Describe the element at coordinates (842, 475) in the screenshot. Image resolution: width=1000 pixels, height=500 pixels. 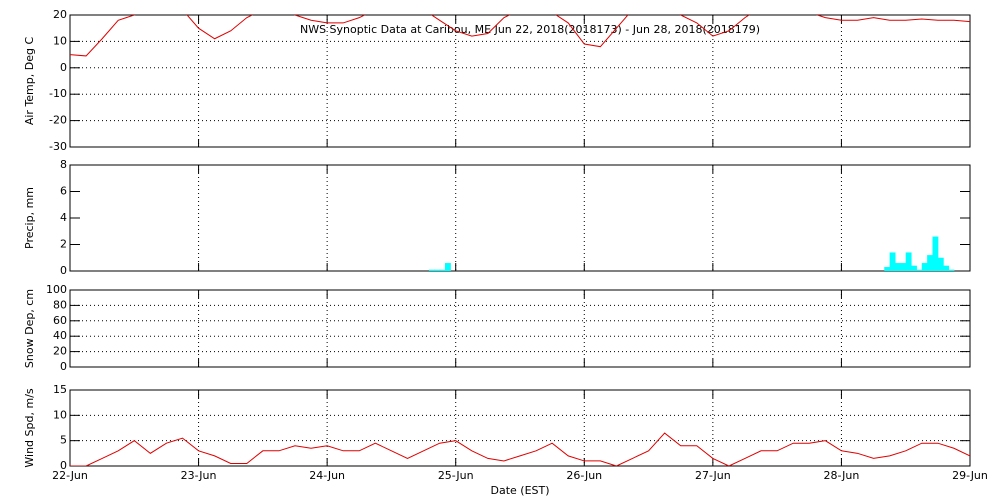
I see `x-tick-label: 28-Jun` at that location.